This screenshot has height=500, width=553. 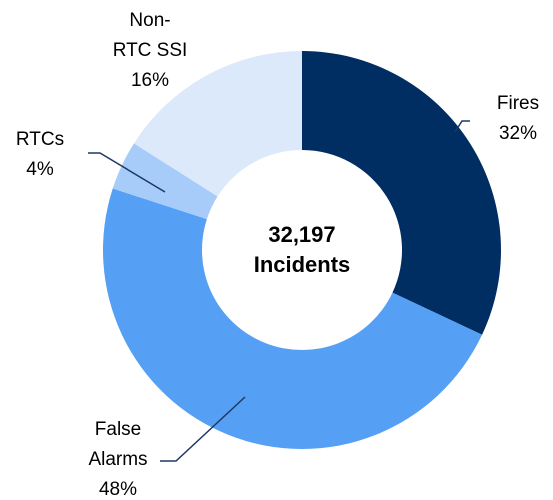 What do you see at coordinates (518, 103) in the screenshot?
I see `category-name: Fires` at bounding box center [518, 103].